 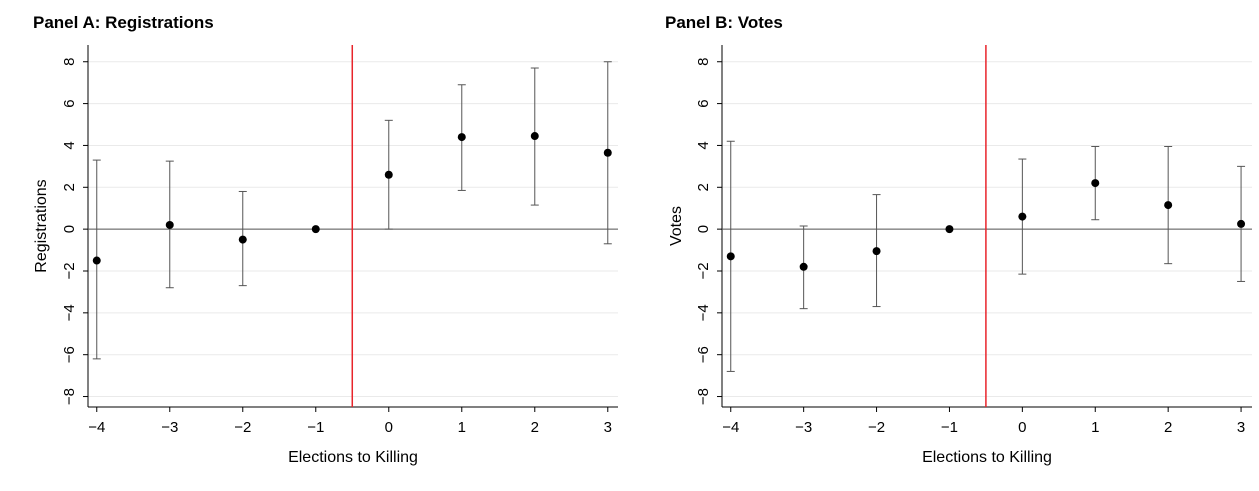 What do you see at coordinates (41, 225) in the screenshot?
I see `y-axis-label: Registrations` at bounding box center [41, 225].